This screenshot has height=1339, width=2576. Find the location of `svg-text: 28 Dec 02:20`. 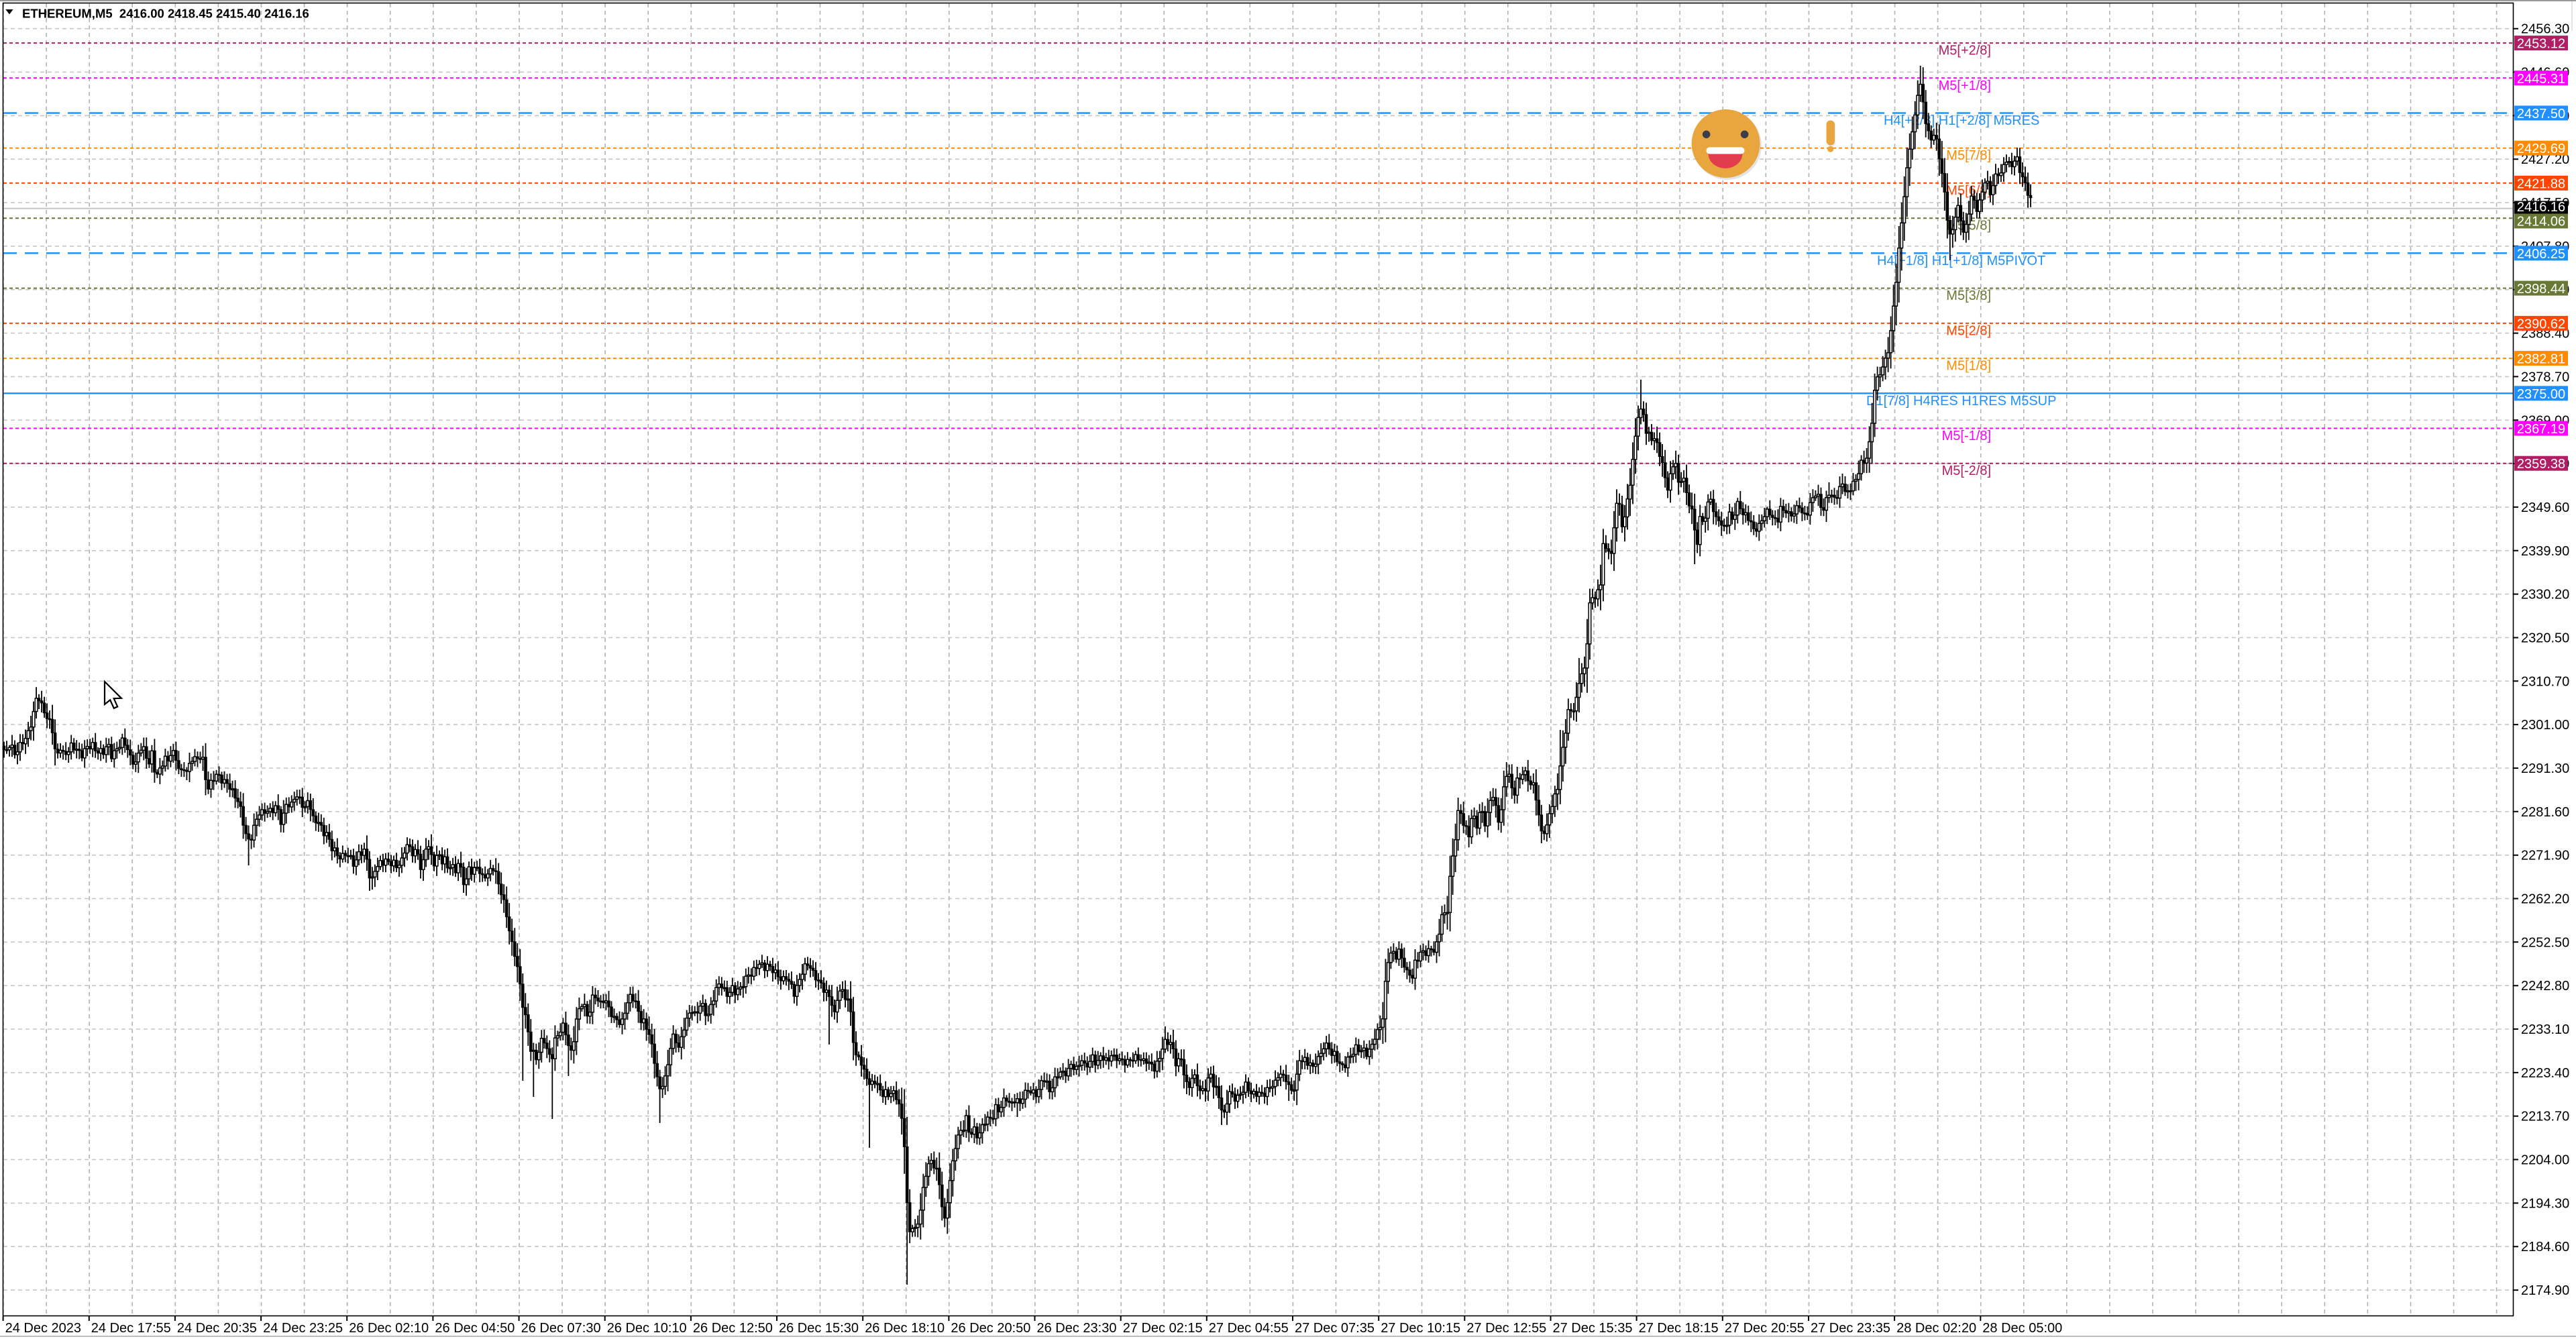

svg-text: 28 Dec 02:20 is located at coordinates (1936, 1328).